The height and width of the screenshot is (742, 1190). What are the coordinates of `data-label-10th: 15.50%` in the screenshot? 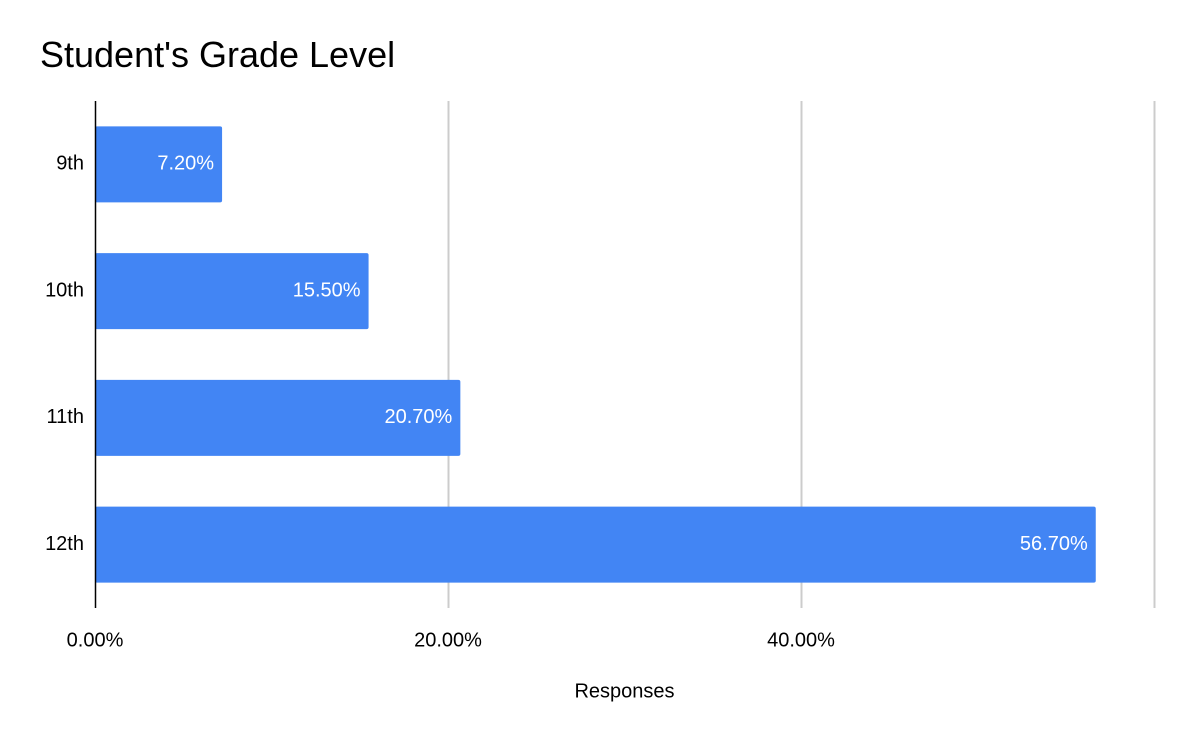 It's located at (327, 290).